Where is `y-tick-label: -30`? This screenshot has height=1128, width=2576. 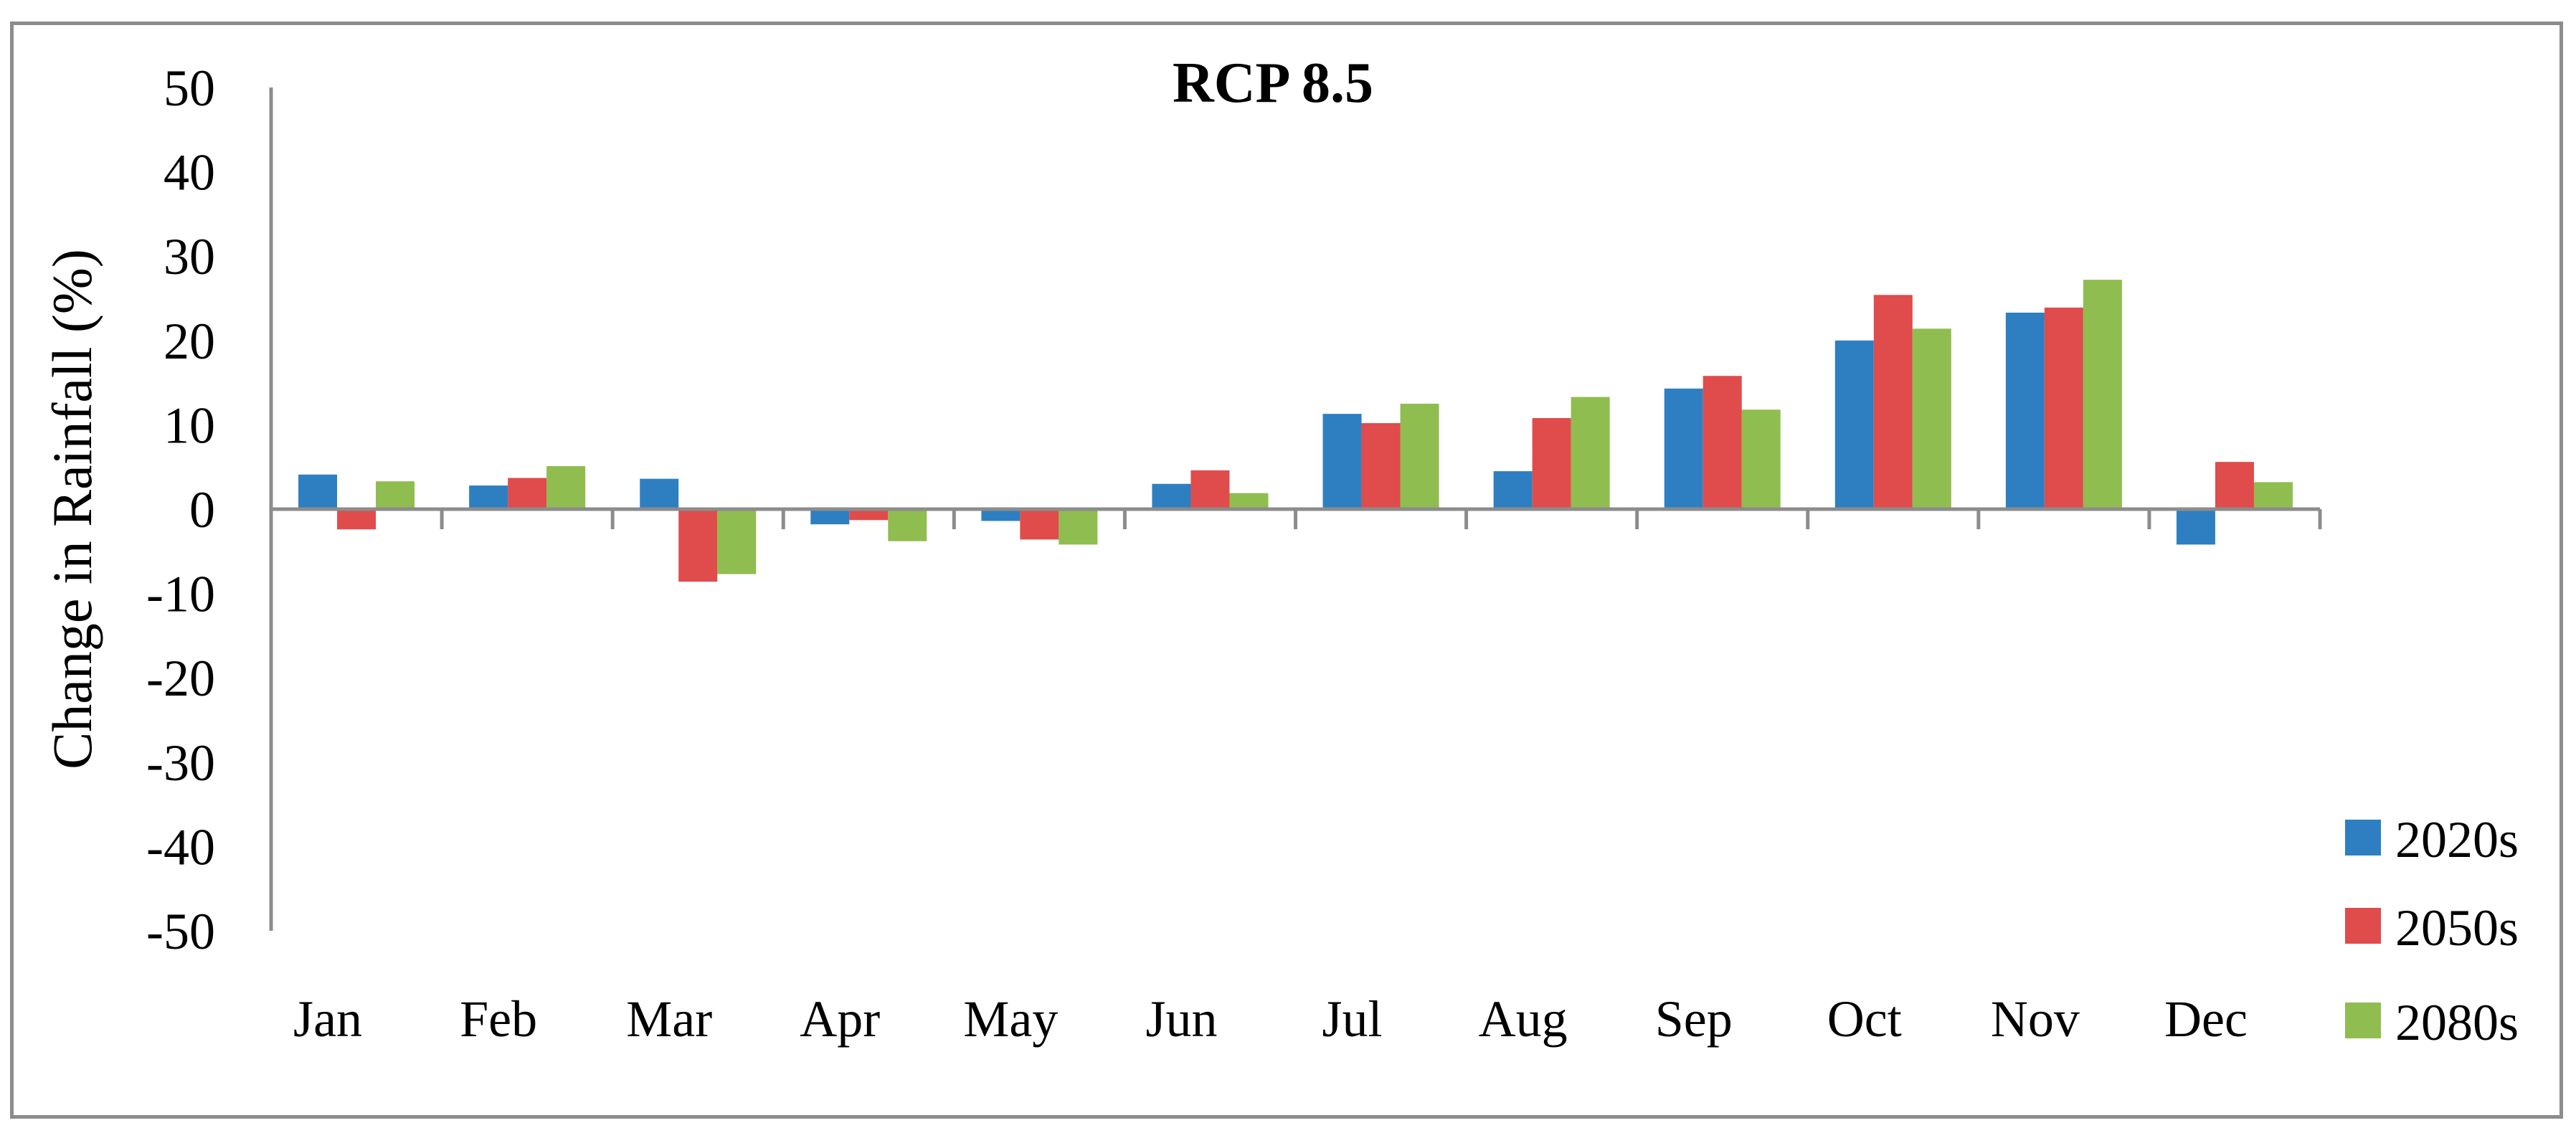 y-tick-label: -30 is located at coordinates (180, 763).